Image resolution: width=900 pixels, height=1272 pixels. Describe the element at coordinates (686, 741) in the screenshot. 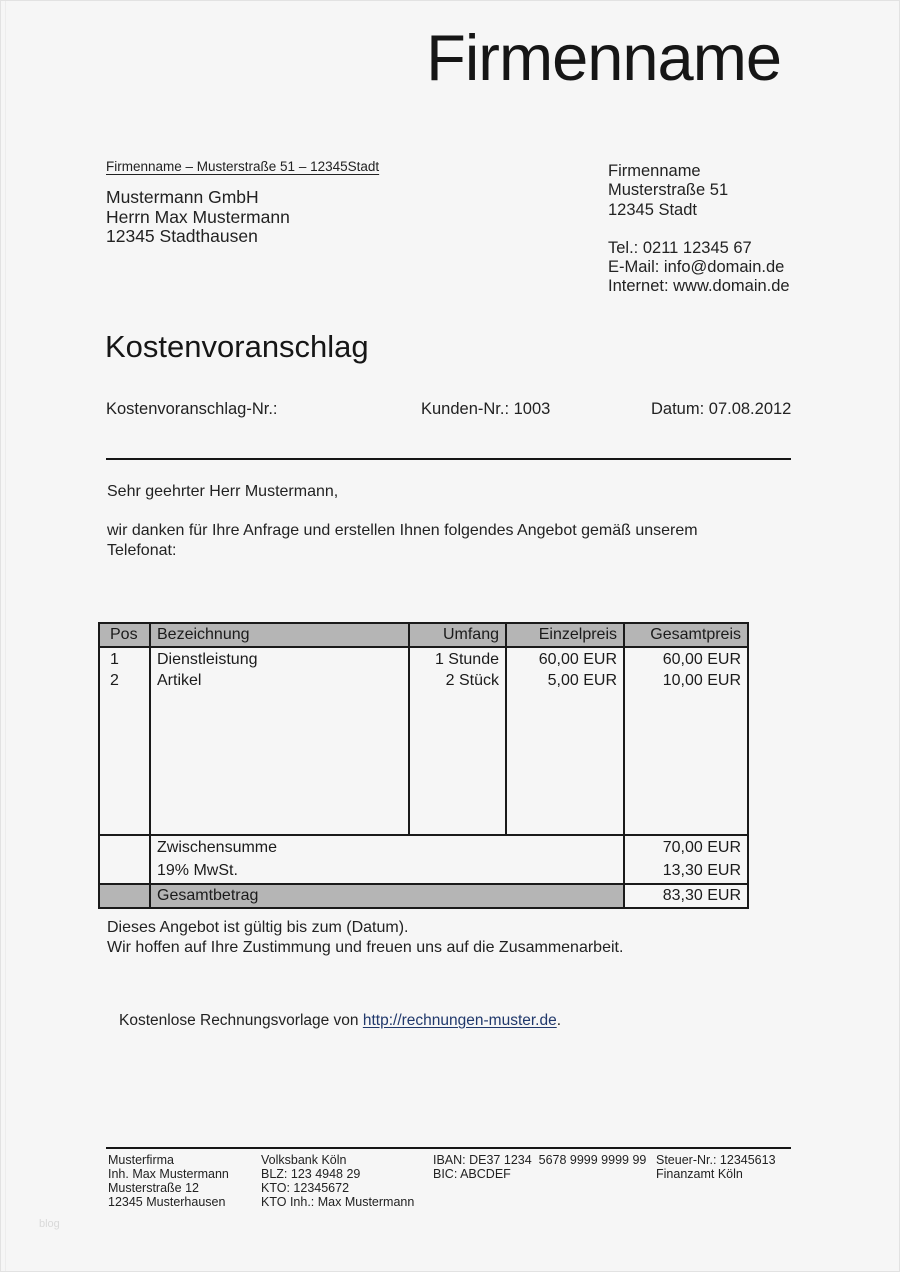

I see `cell-gesamtpreis: 60,00 EUR 10,00 EUR` at that location.